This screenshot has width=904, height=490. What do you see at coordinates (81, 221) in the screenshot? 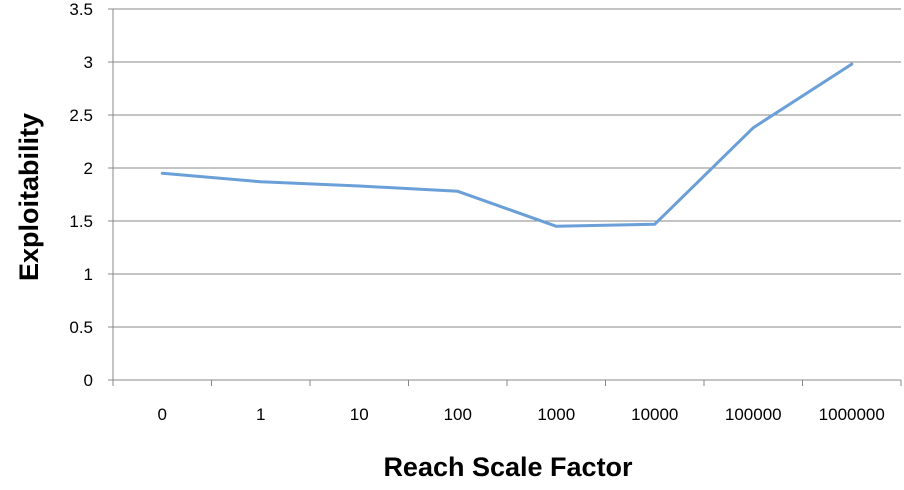
I see `y-tick-label: 1.5` at bounding box center [81, 221].